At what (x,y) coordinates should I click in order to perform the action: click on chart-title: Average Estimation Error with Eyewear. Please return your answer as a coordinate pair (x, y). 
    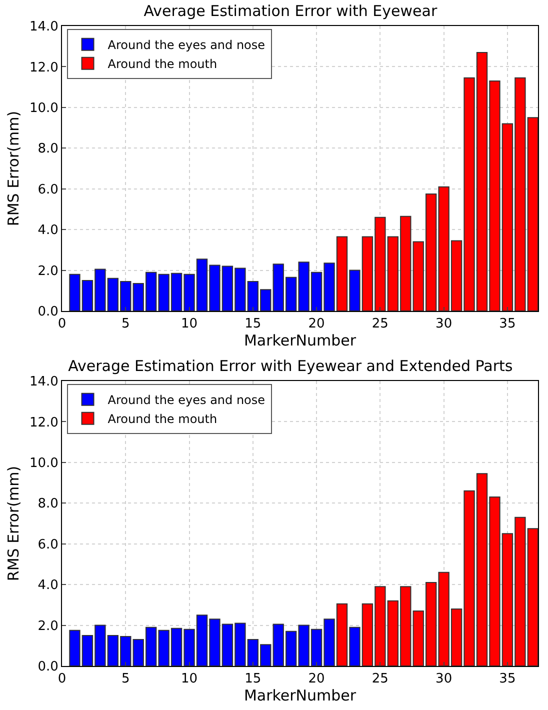
    Looking at the image, I should click on (291, 11).